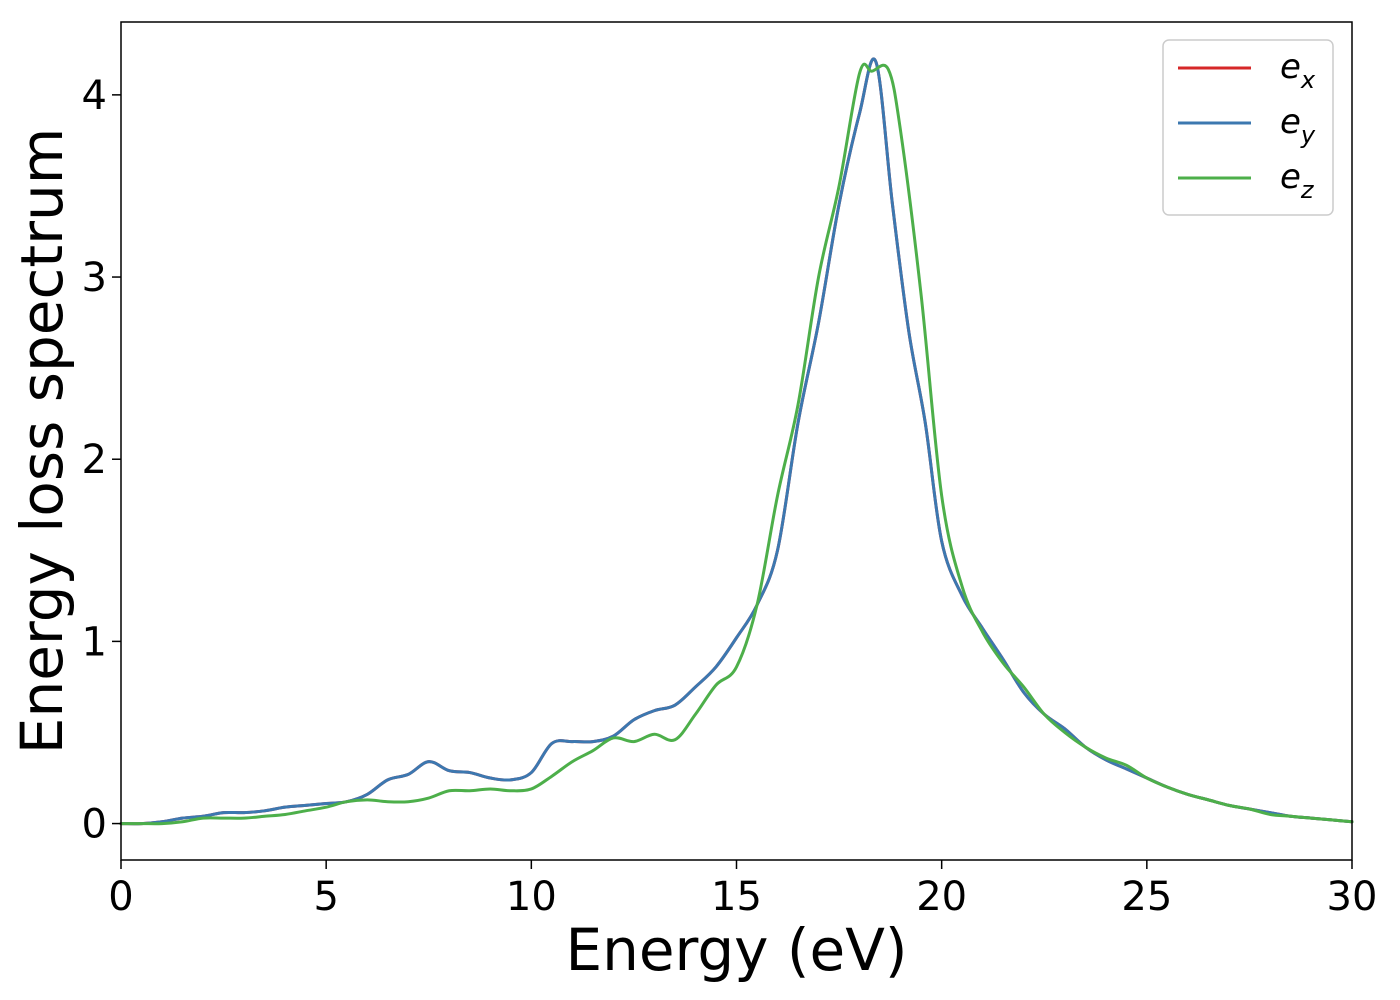  Describe the element at coordinates (1308, 80) in the screenshot. I see `legend-label-subscript: x` at that location.